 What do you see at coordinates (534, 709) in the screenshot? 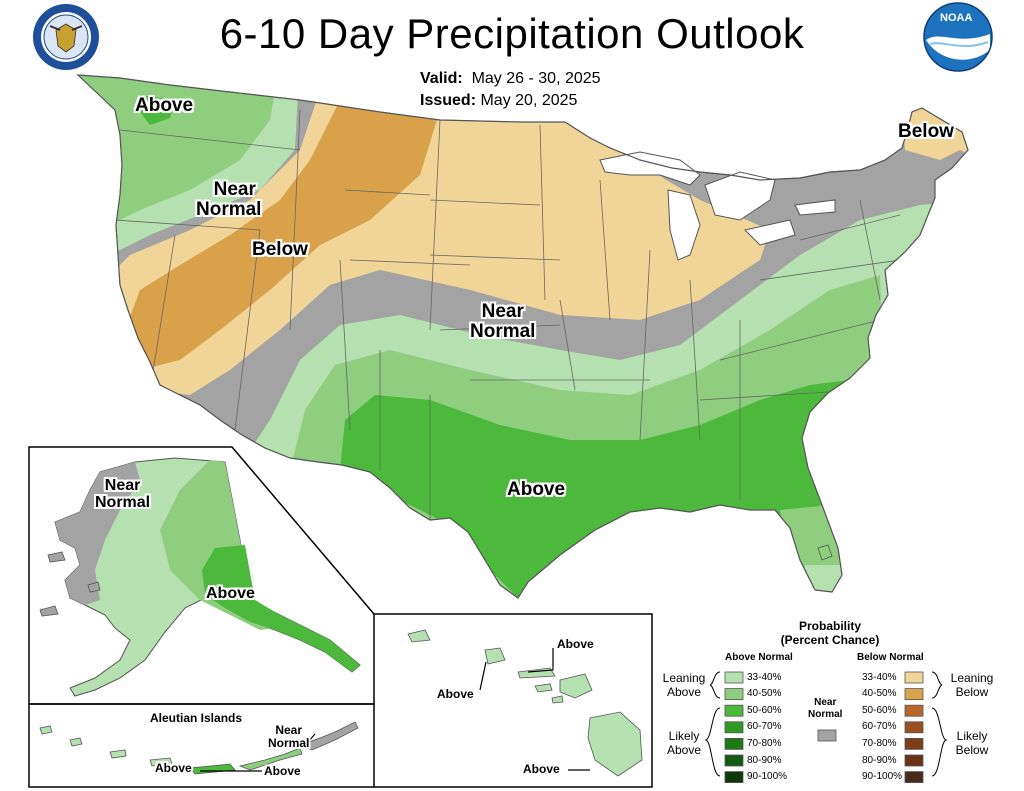
I see `hawaii-pointers` at bounding box center [534, 709].